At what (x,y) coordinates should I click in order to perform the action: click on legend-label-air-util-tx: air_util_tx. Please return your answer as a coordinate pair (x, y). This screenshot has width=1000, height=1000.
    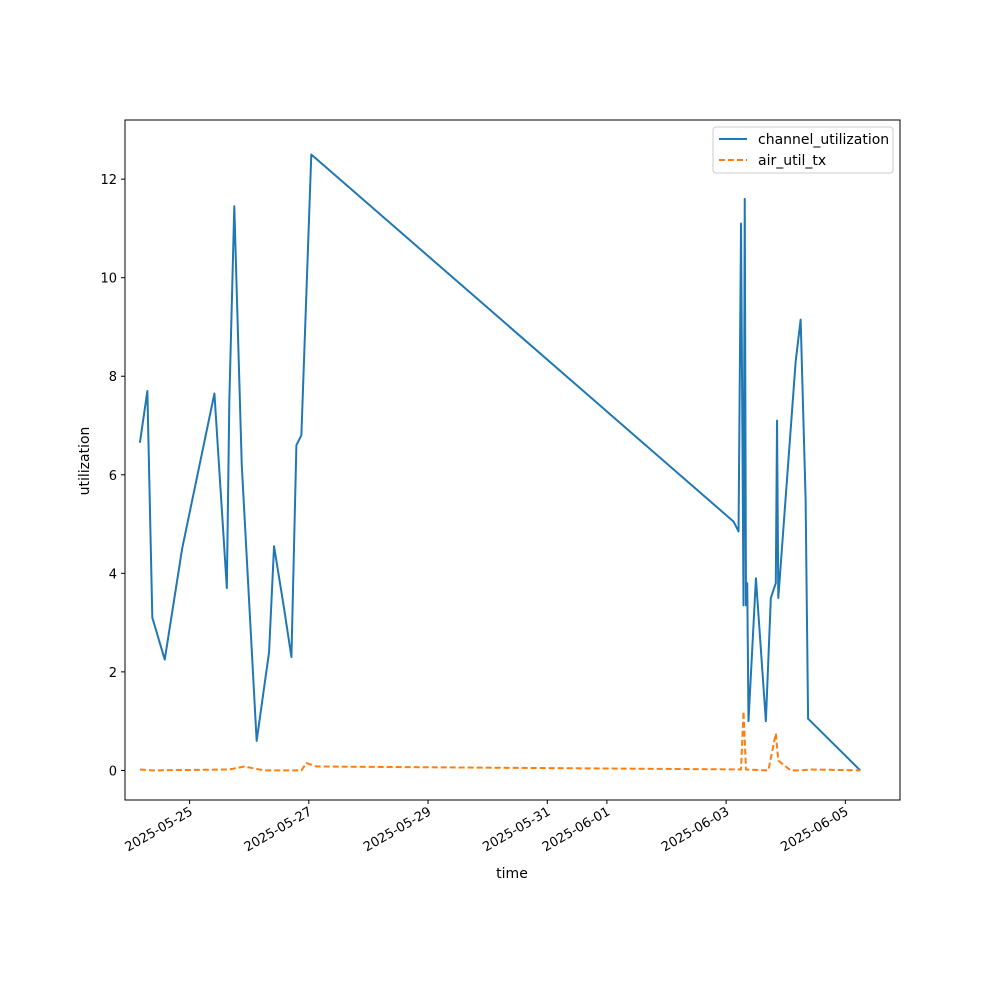
    Looking at the image, I should click on (792, 161).